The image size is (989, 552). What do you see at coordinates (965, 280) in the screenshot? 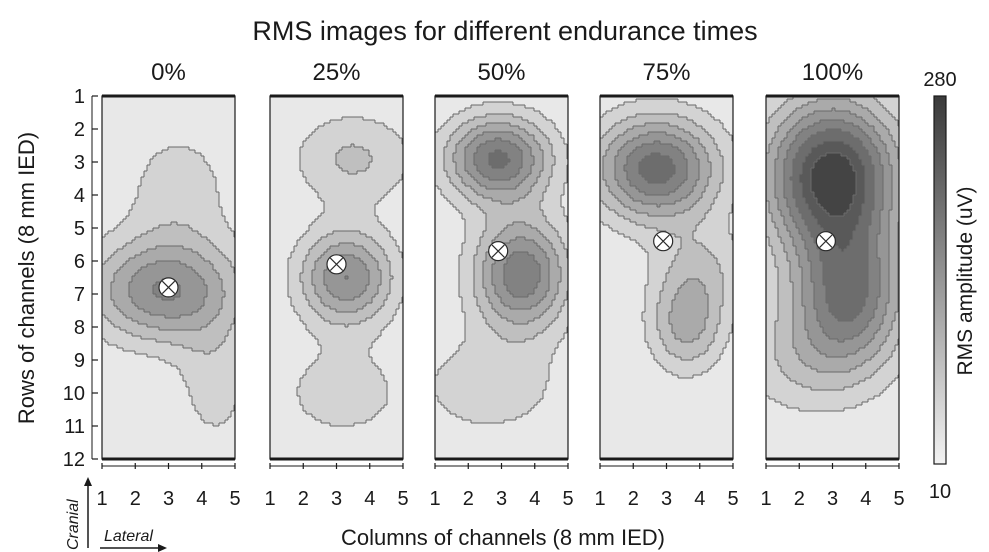
I see `colorbar-label: RMS amplitude (uV)` at bounding box center [965, 280].